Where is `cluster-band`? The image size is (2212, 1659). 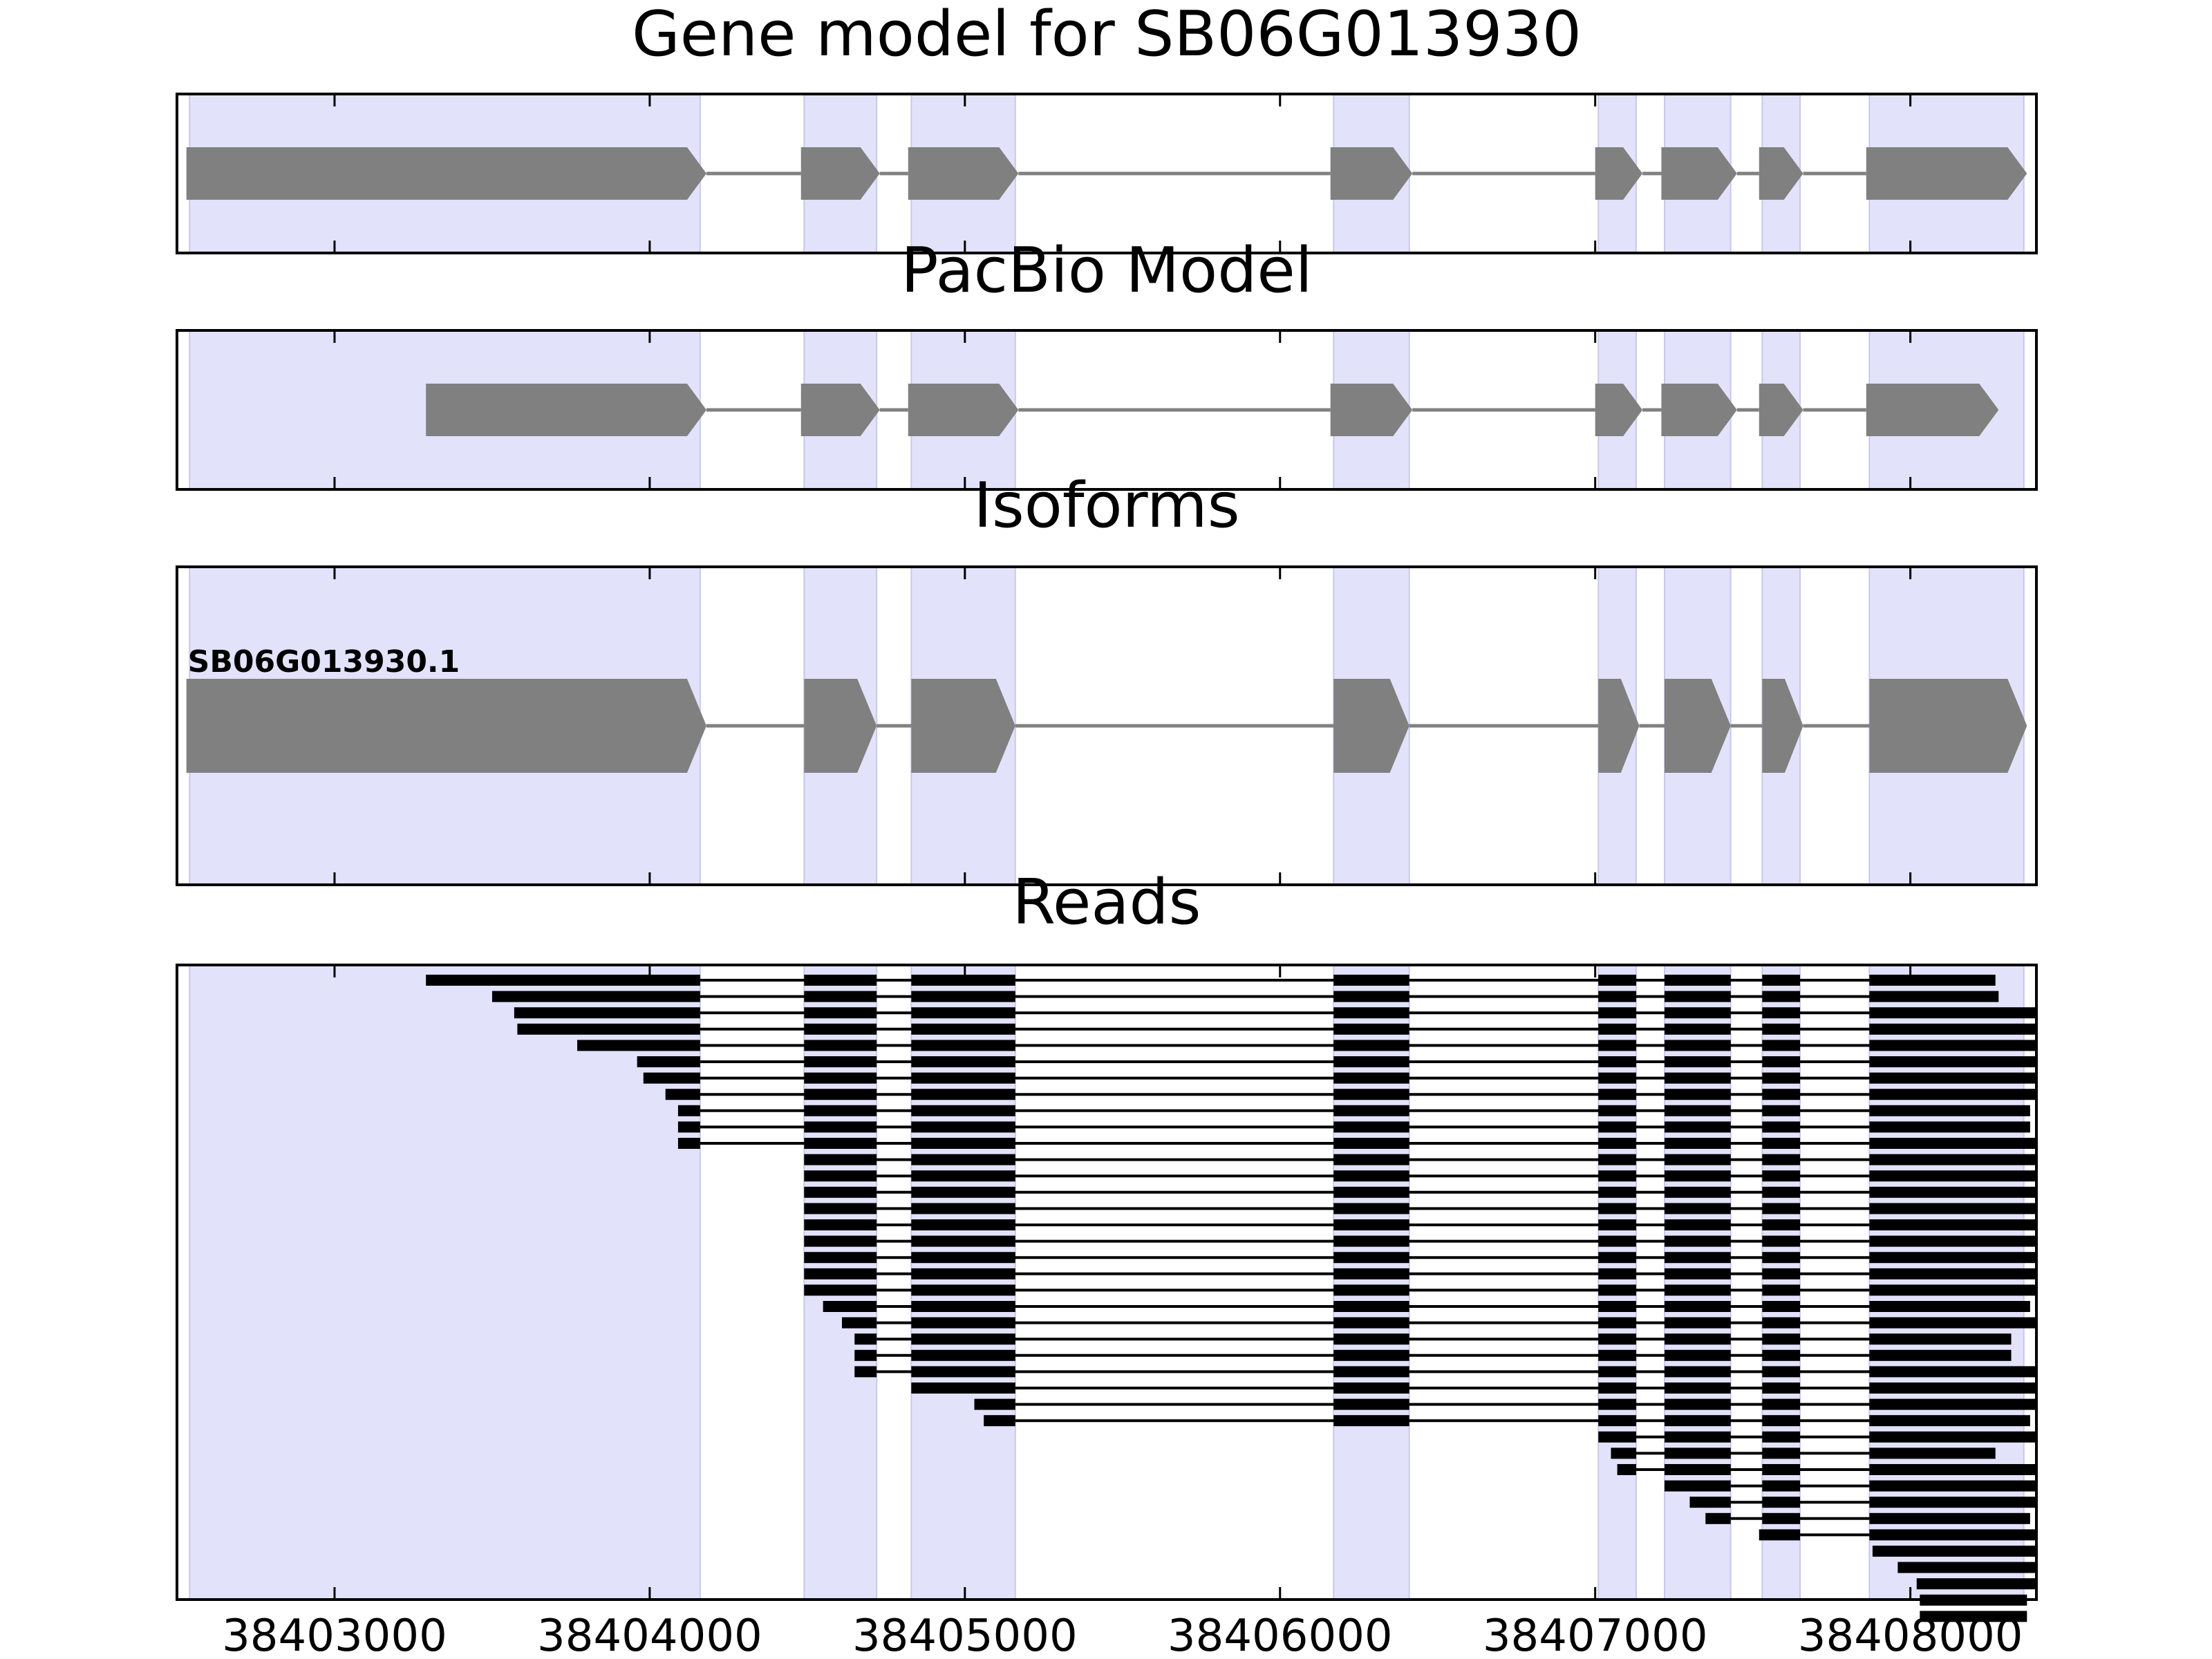
cluster-band is located at coordinates (840, 1282).